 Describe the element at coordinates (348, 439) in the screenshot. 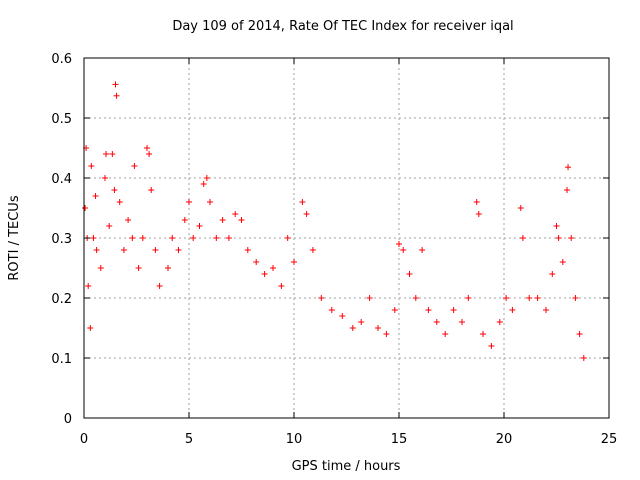

I see `x-tick-labels: 0 5 10 15 20 25` at that location.